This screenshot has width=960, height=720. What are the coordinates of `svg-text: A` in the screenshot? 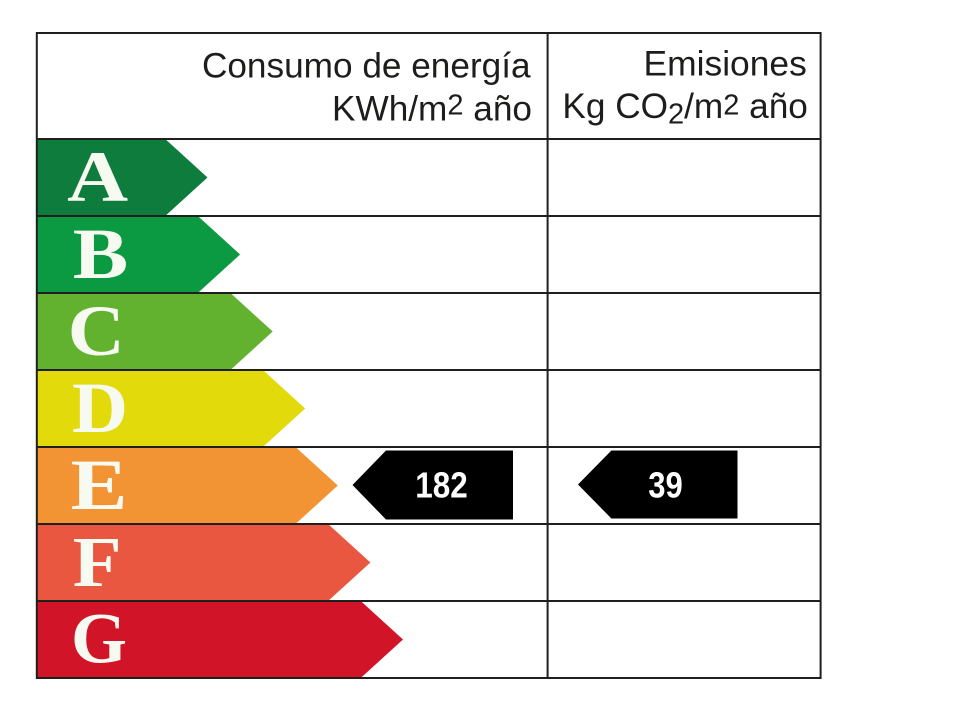 It's located at (97, 177).